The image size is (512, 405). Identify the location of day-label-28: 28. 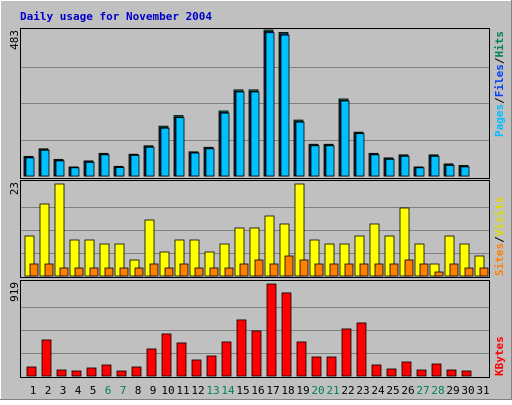
(437, 390).